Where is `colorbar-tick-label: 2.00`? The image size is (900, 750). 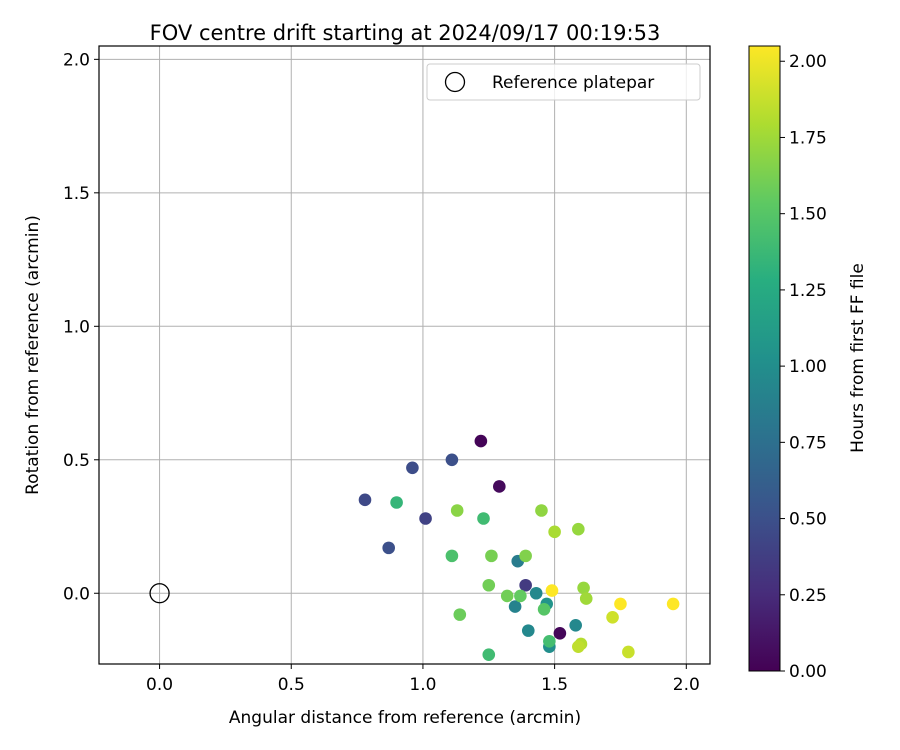 colorbar-tick-label: 2.00 is located at coordinates (808, 62).